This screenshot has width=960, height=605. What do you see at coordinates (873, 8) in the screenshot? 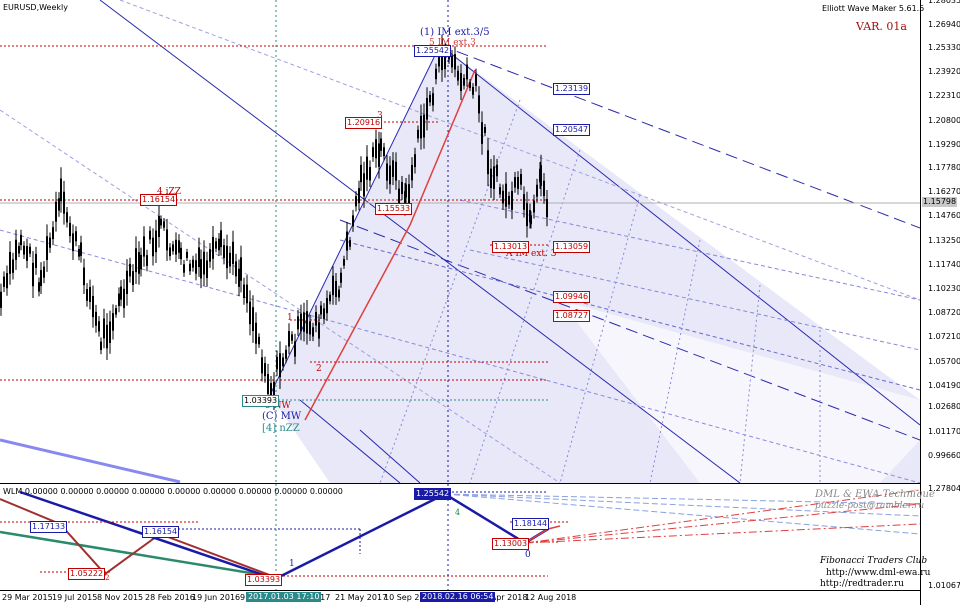
I see `indicator-name: Elliott Wave Maker 5.61.5` at bounding box center [873, 8].